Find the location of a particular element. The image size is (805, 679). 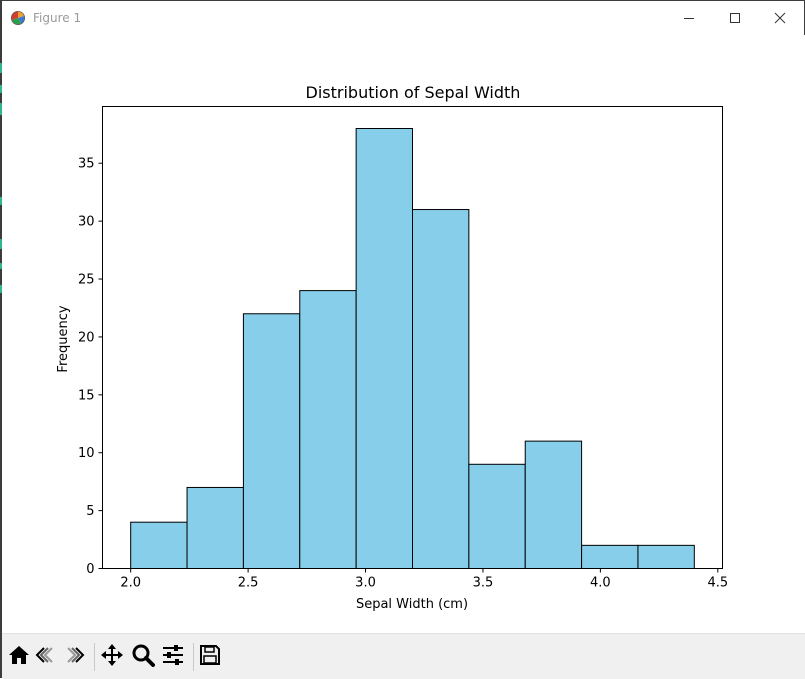

home-icon is located at coordinates (19, 657).